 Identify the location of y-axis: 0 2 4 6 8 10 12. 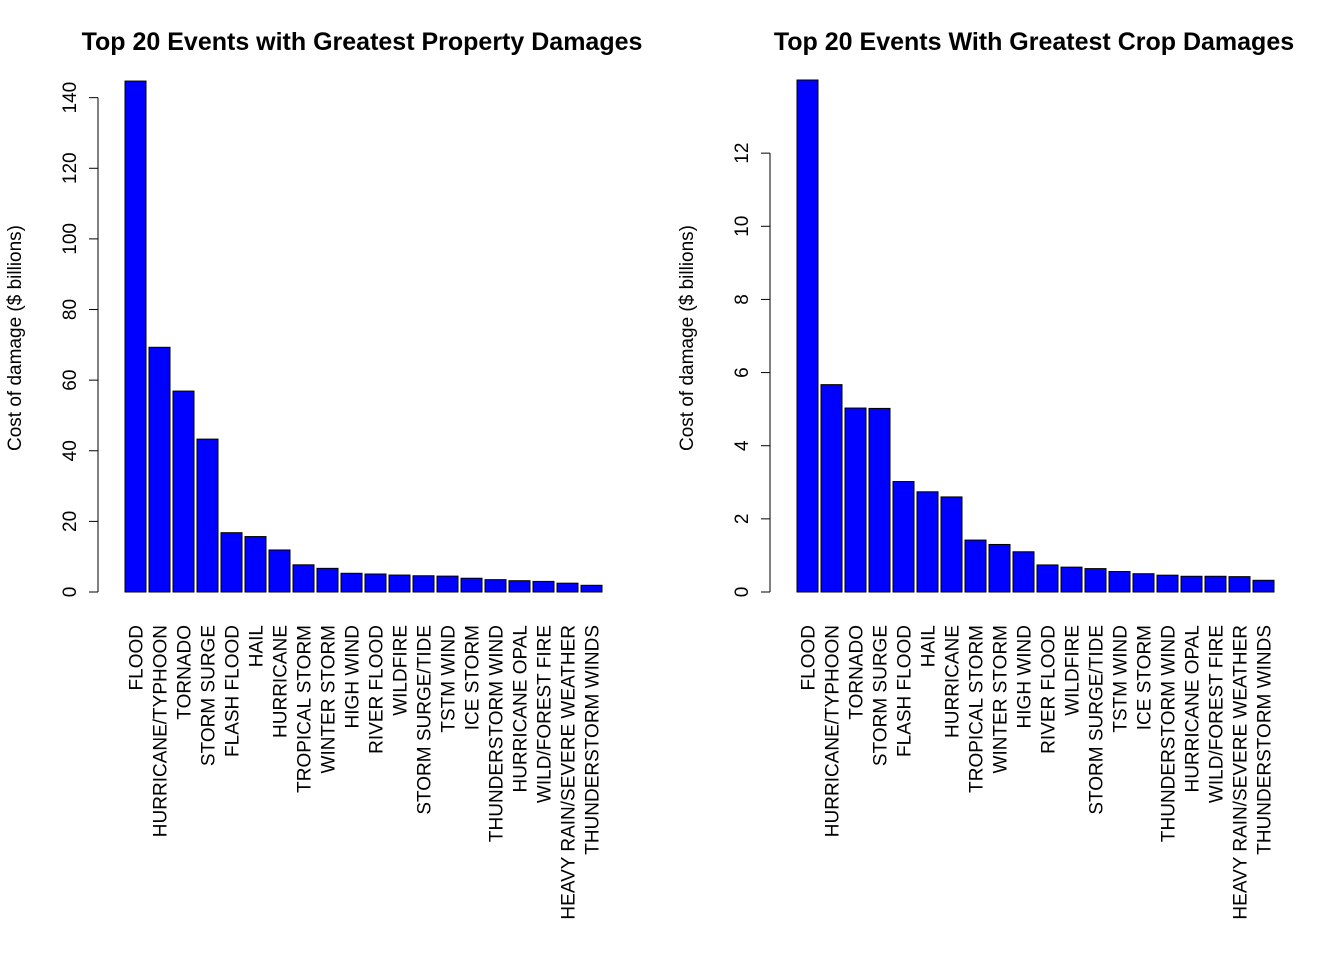
(751, 370).